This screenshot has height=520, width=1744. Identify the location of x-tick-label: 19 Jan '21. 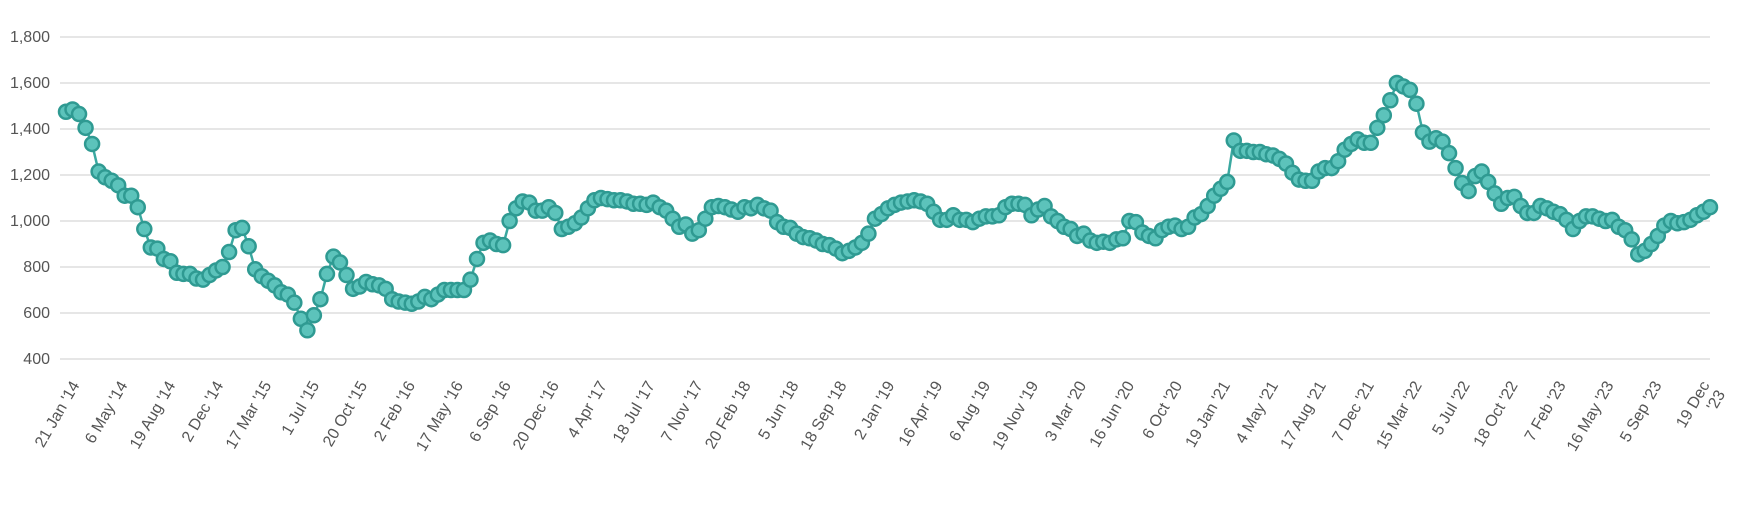
(1208, 414).